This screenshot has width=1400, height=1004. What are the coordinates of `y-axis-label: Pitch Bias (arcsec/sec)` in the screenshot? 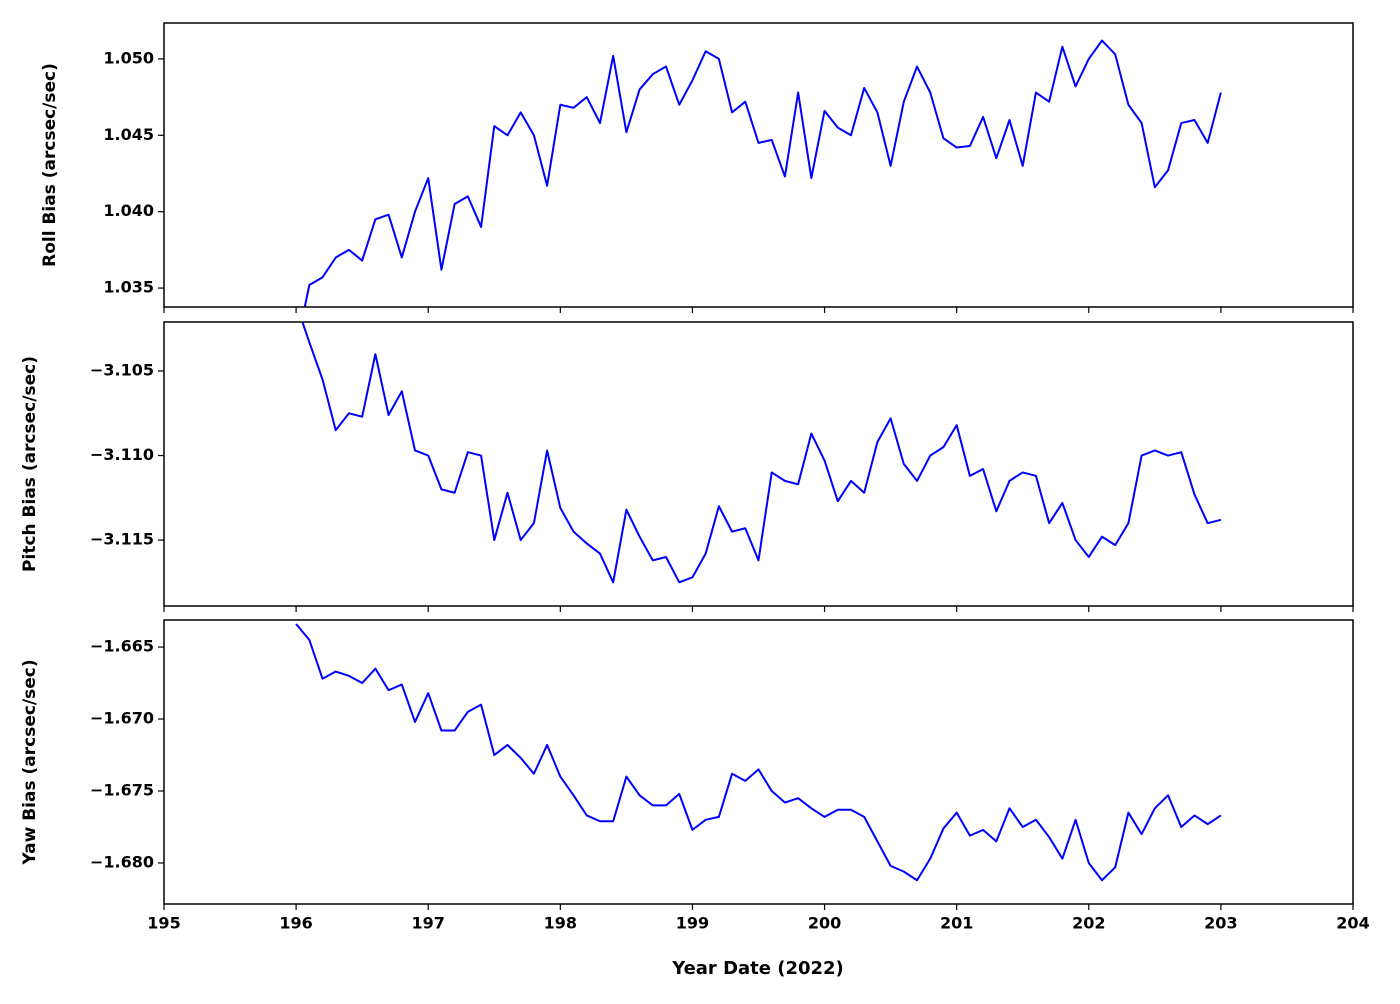 It's located at (30, 464).